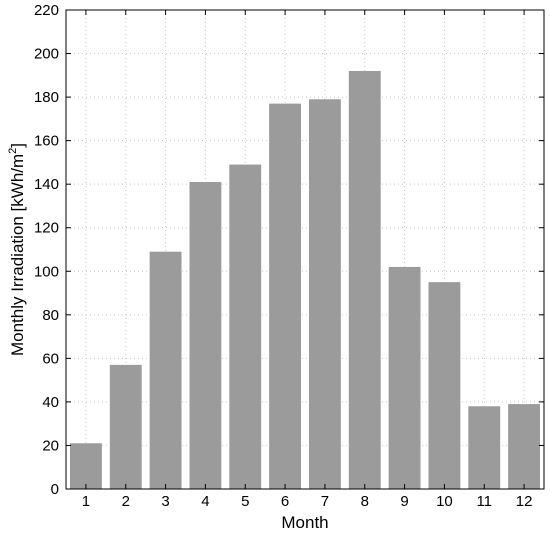 This screenshot has height=534, width=550. Describe the element at coordinates (46, 141) in the screenshot. I see `y-tick-label: 160` at that location.